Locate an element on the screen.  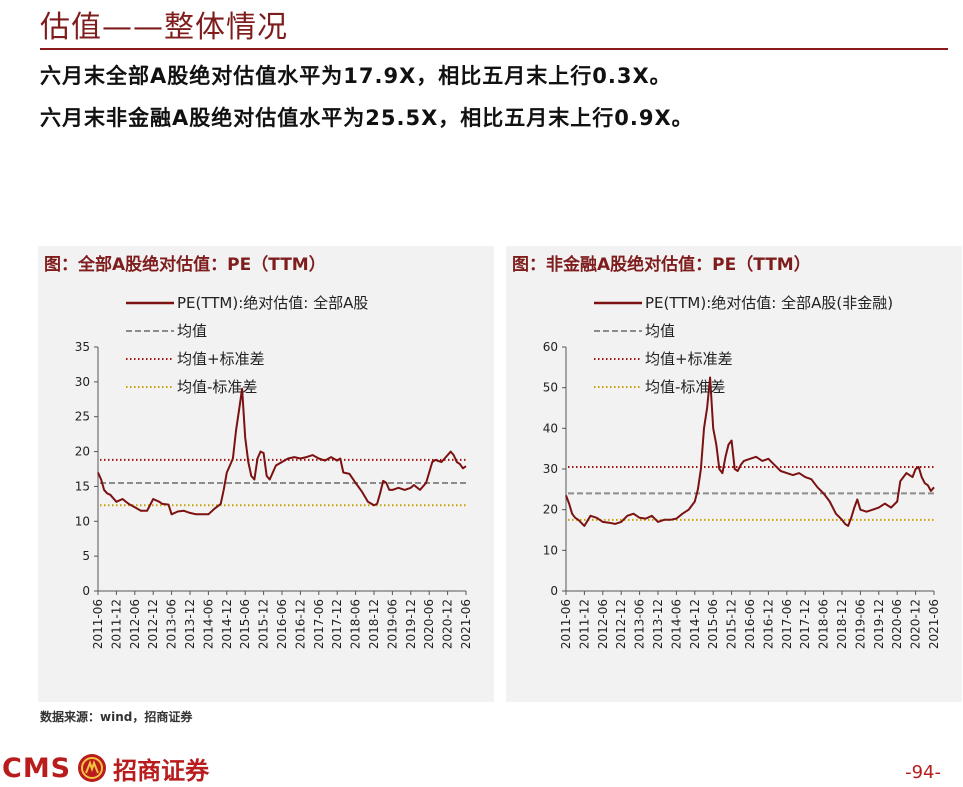
legend-series-label: PE(TTM):绝对估值: 全部A股 is located at coordinates (272, 303).